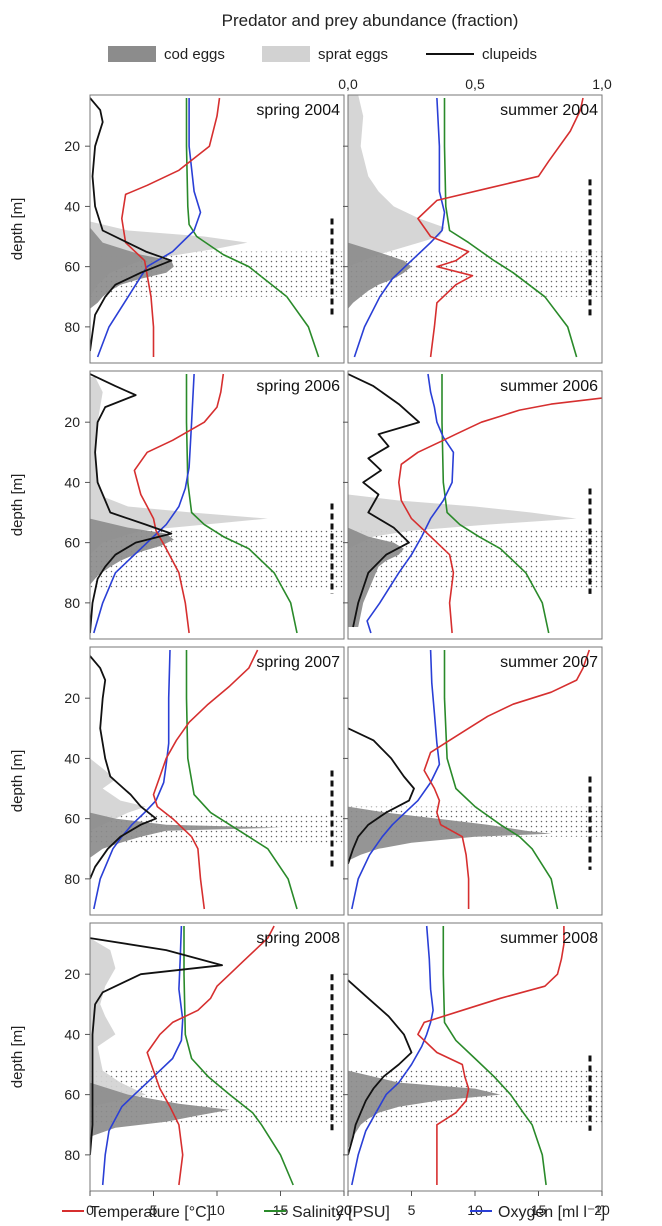 This screenshot has height=1226, width=662. Describe the element at coordinates (602, 84) in the screenshot. I see `fraction-tick-label: 1,0` at that location.